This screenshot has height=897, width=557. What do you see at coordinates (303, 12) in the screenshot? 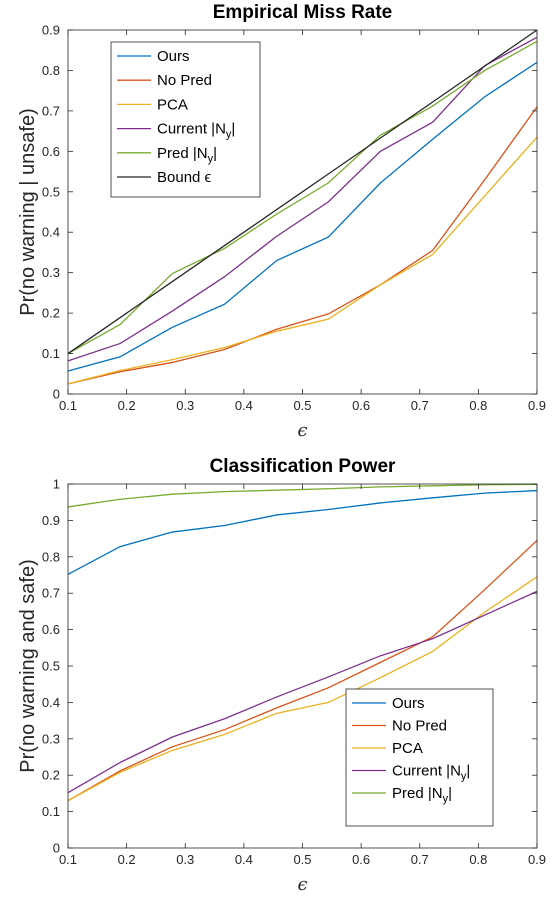
I see `chart-title: Empirical Miss Rate` at bounding box center [303, 12].